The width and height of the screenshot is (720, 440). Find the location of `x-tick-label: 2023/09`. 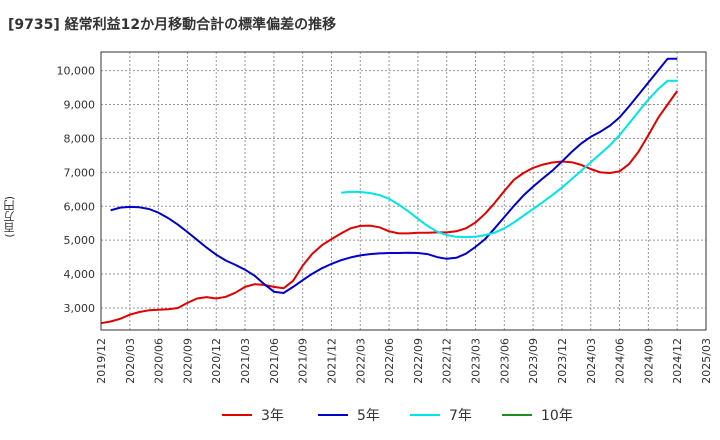

x-tick-label: 2023/09 is located at coordinates (533, 361).